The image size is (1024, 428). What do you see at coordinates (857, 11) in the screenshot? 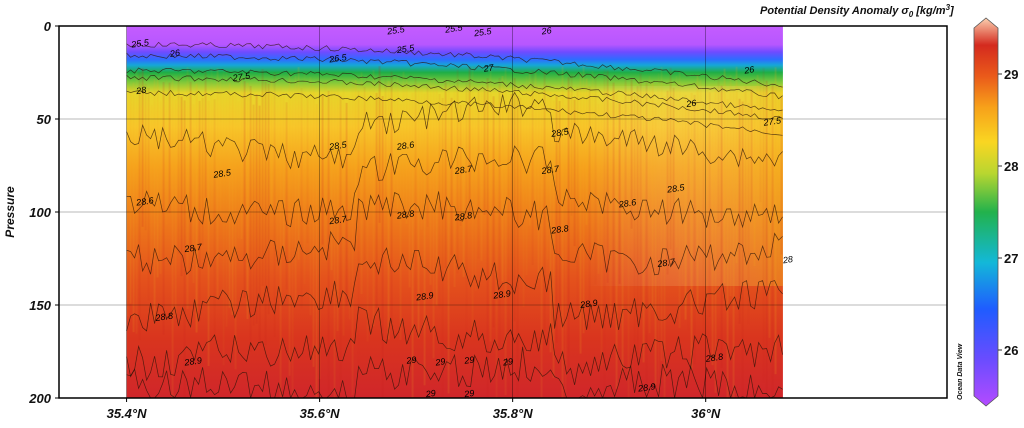
I see `chart-title: Potential Density Anomaly σ0 [kg/m3]` at bounding box center [857, 11].